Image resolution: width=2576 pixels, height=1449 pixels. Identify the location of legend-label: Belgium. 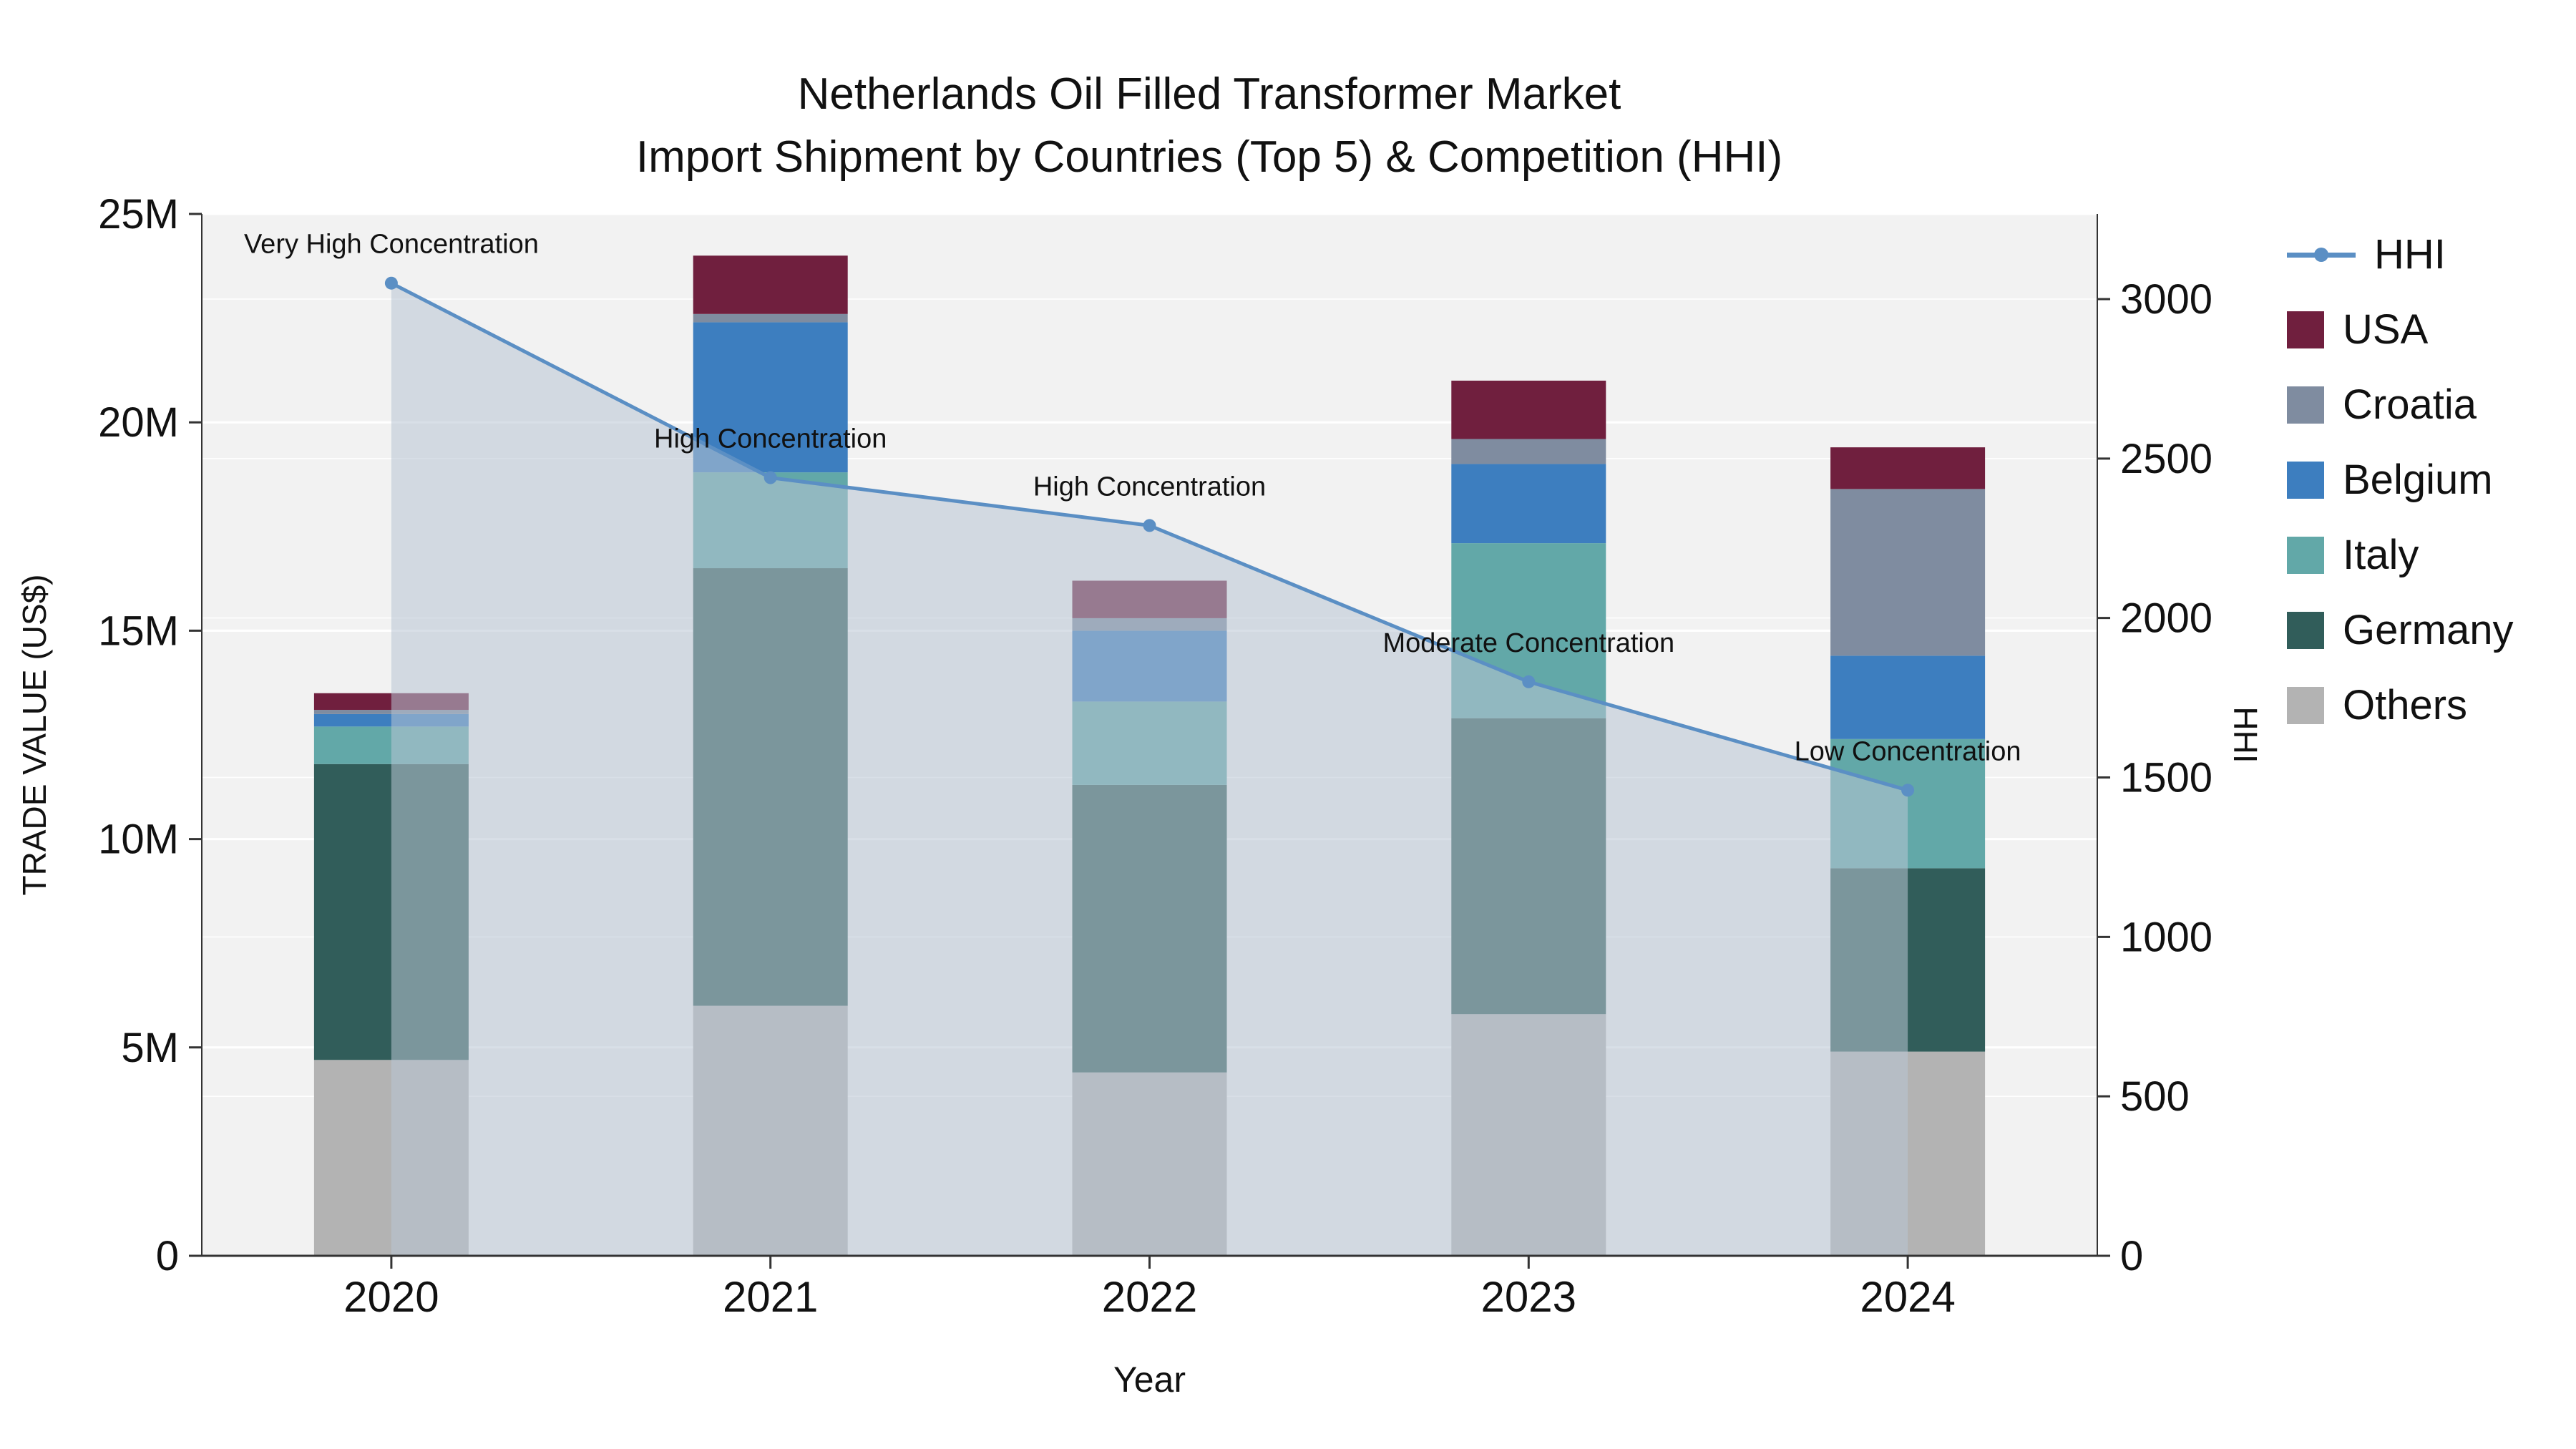
(2418, 480).